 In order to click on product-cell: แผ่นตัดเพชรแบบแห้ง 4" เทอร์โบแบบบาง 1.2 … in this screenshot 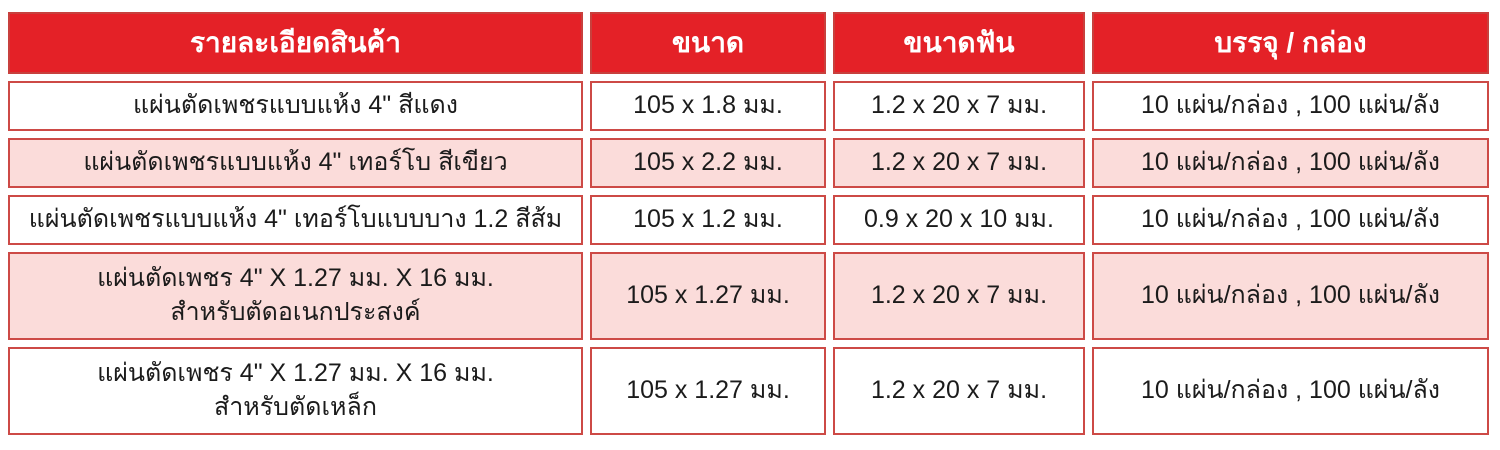, I will do `click(295, 220)`.